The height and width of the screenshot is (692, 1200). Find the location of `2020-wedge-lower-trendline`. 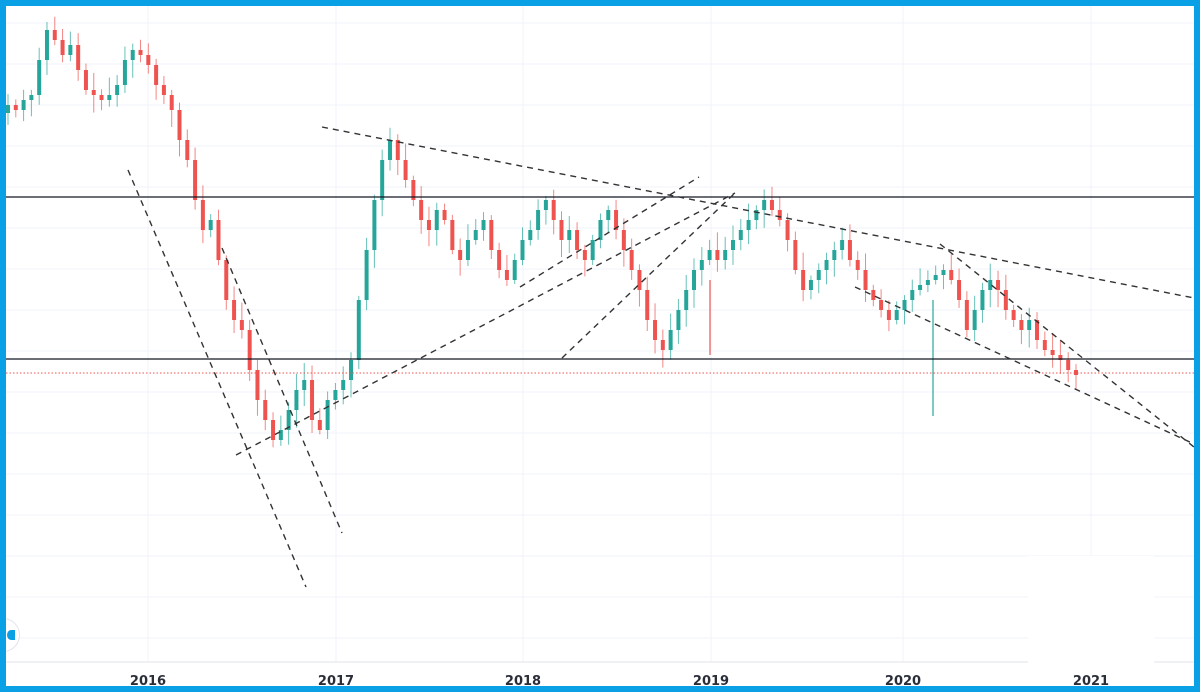

2020-wedge-lower-trendline is located at coordinates (1024, 365).